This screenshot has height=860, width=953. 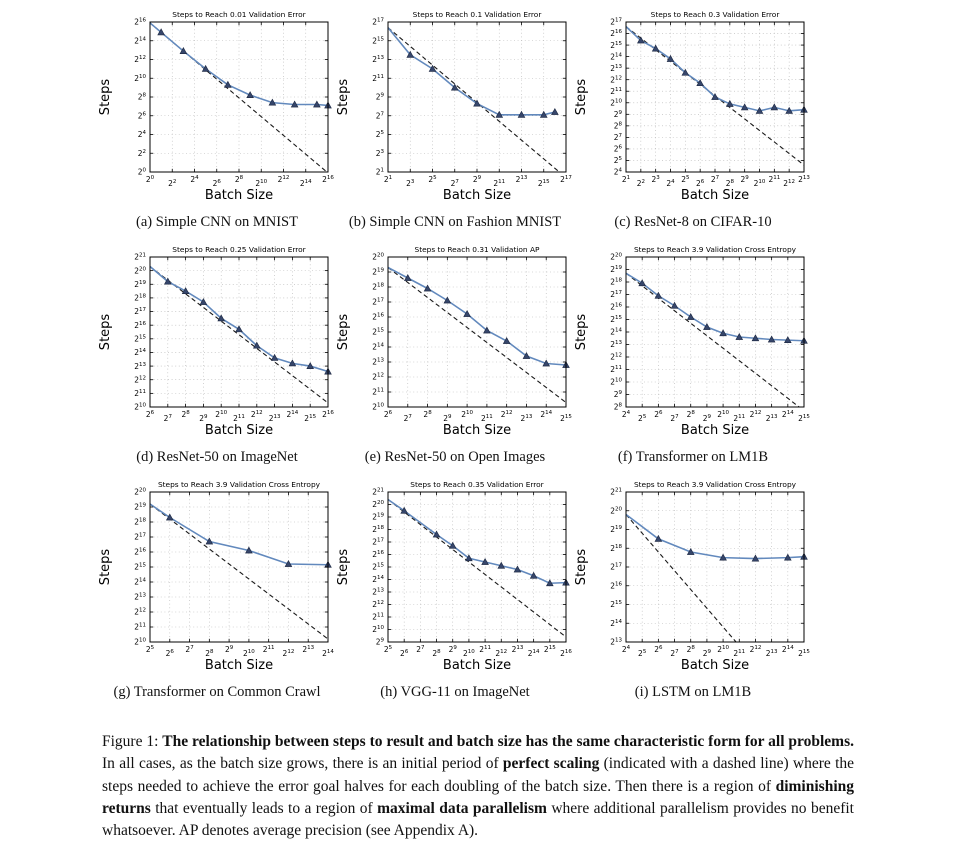 I want to click on svg-text:Steps to Reach 0.01 Validation: Steps to Reach 0.01 Validation Error, so click(x=239, y=14).